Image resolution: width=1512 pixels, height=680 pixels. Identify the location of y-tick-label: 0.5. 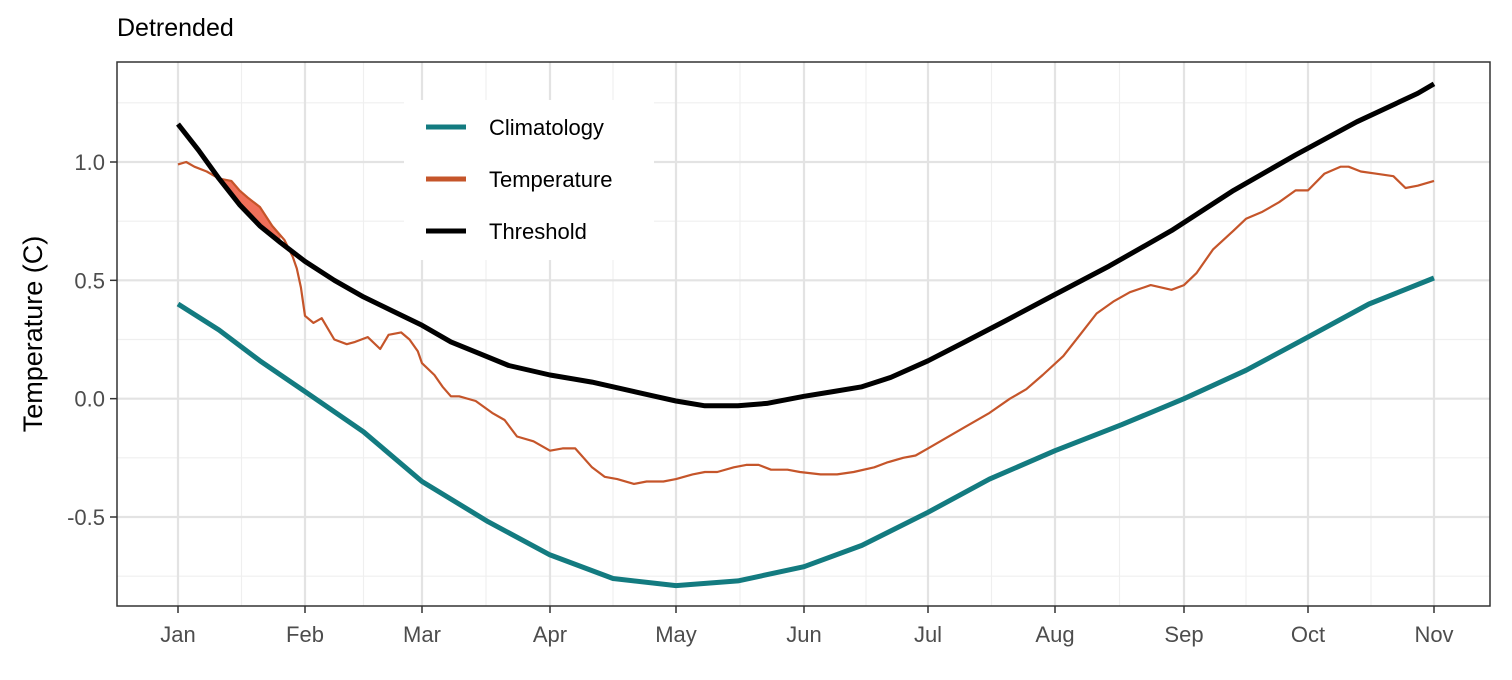
(89, 280).